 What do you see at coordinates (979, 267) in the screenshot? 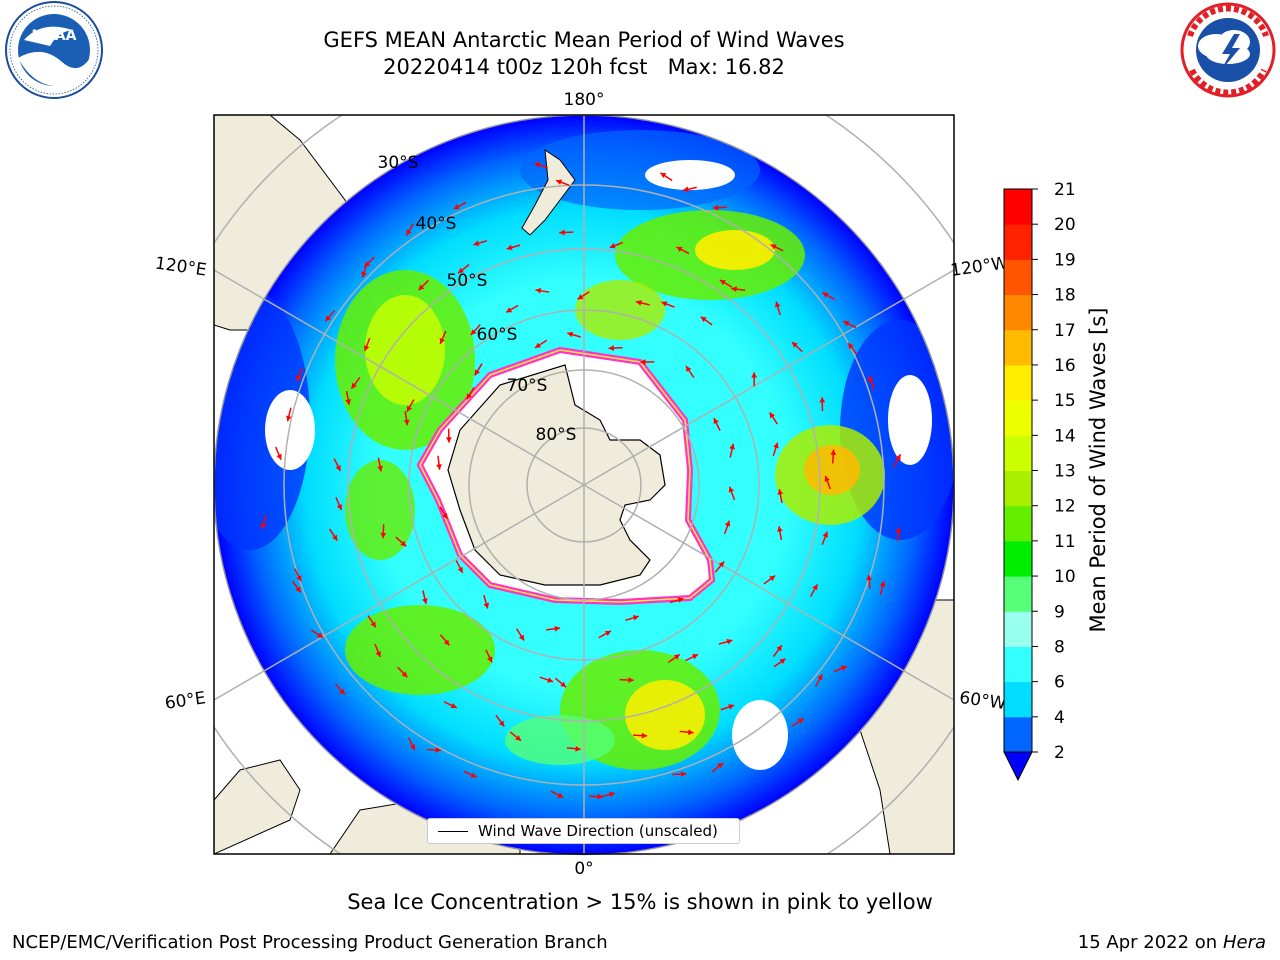
I see `lon-label-120w: 120°W` at bounding box center [979, 267].